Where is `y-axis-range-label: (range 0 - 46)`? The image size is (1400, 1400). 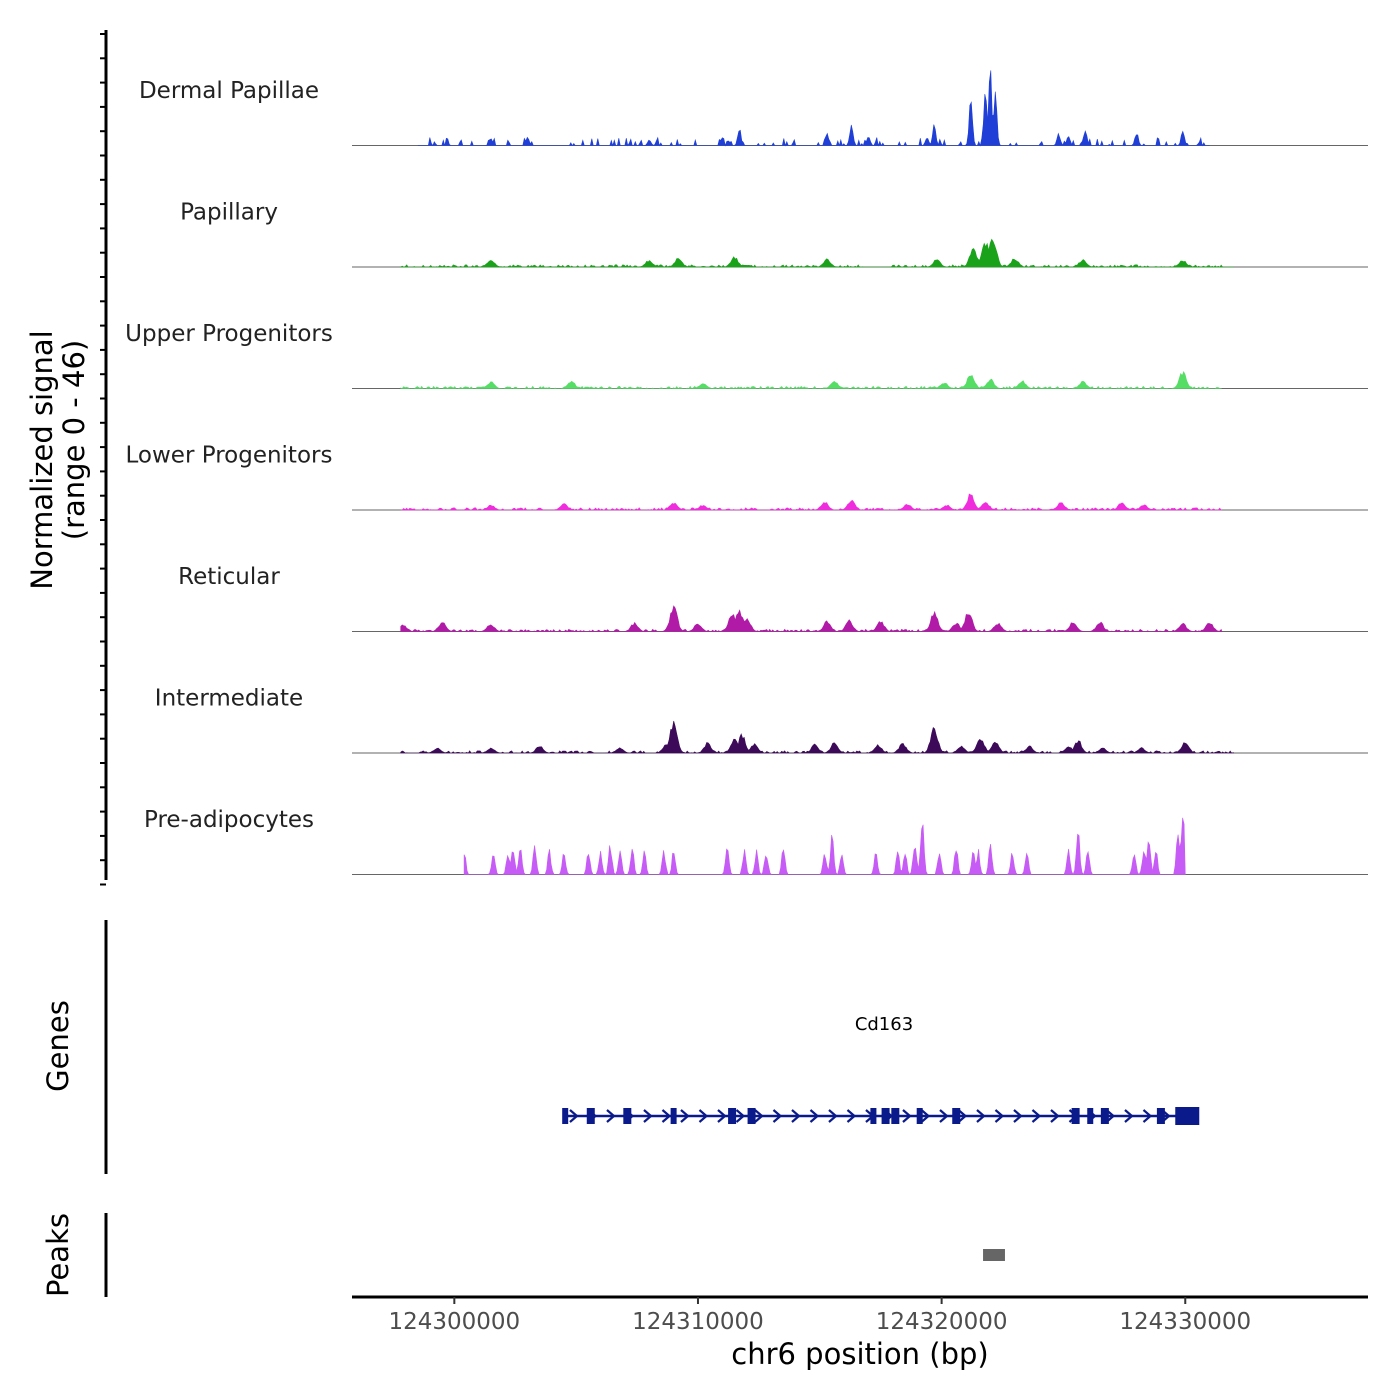 y-axis-range-label: (range 0 - 46) is located at coordinates (74, 440).